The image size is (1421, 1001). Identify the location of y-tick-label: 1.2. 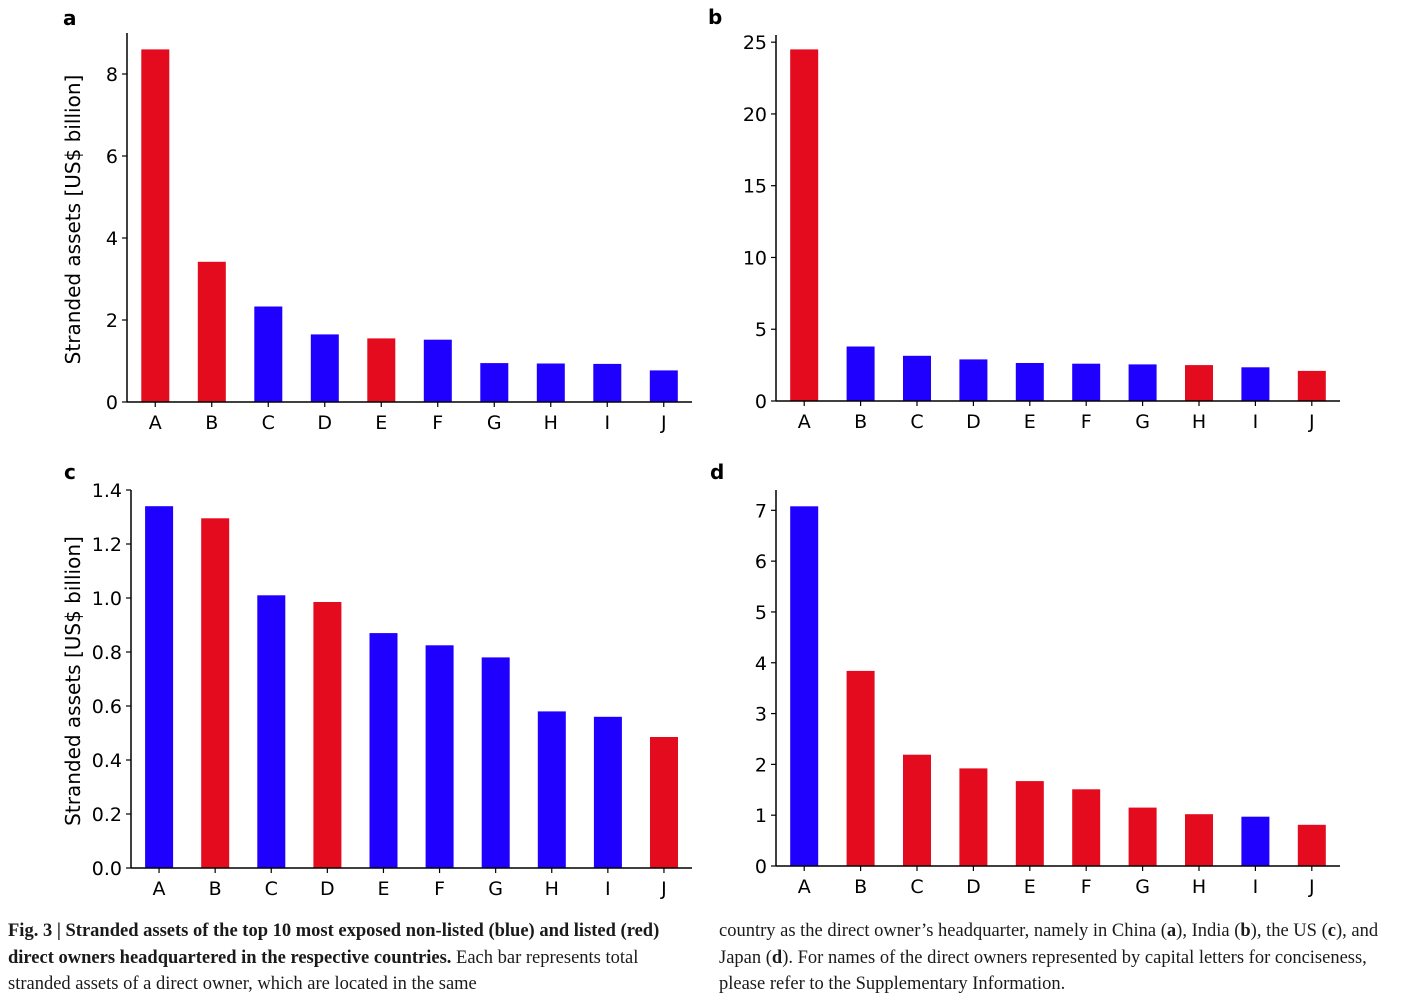
(107, 545).